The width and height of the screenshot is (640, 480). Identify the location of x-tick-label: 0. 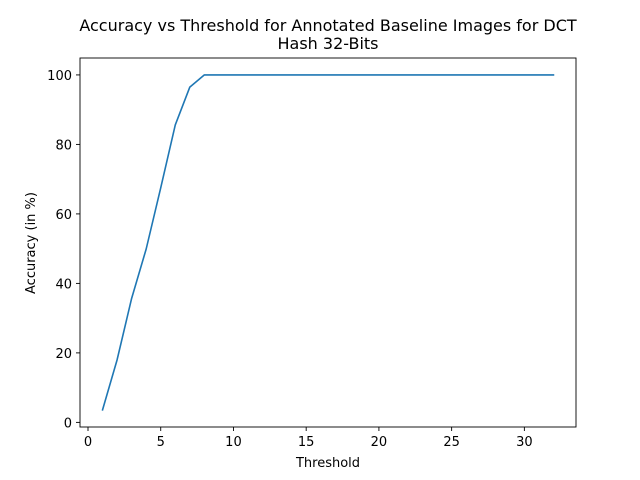
(88, 442).